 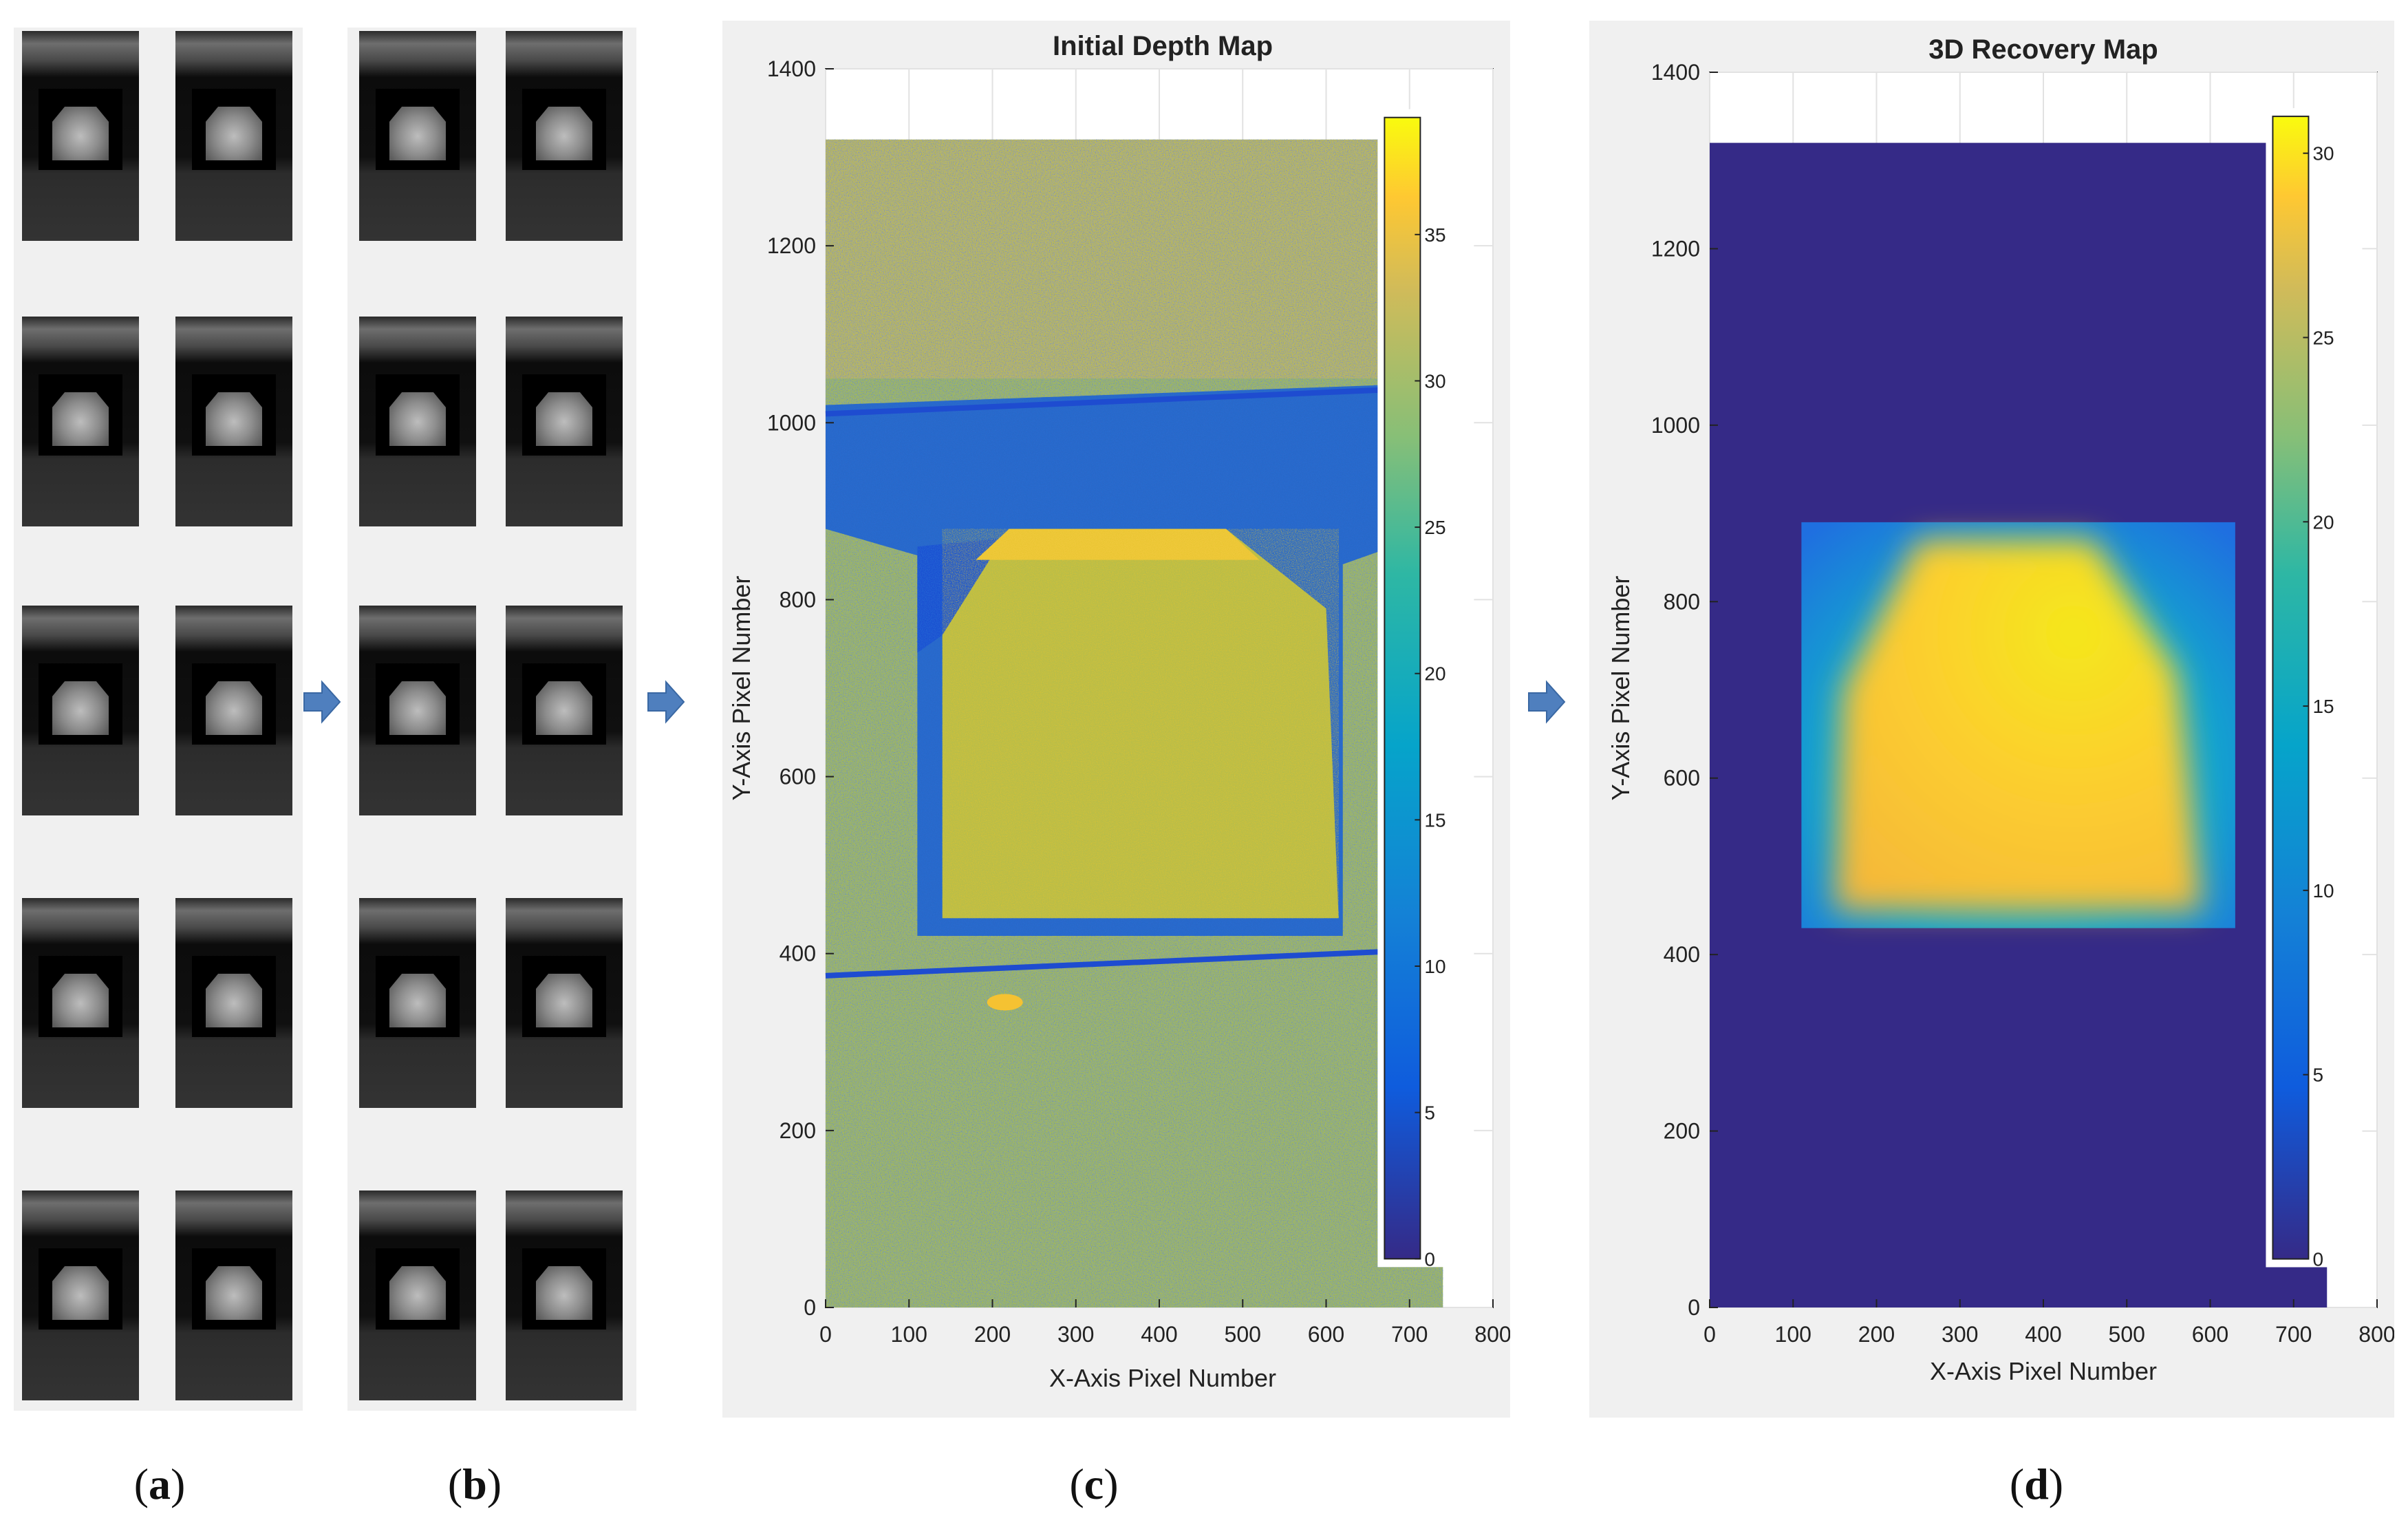 What do you see at coordinates (2036, 1484) in the screenshot?
I see `subfigure-label-d: (d)` at bounding box center [2036, 1484].